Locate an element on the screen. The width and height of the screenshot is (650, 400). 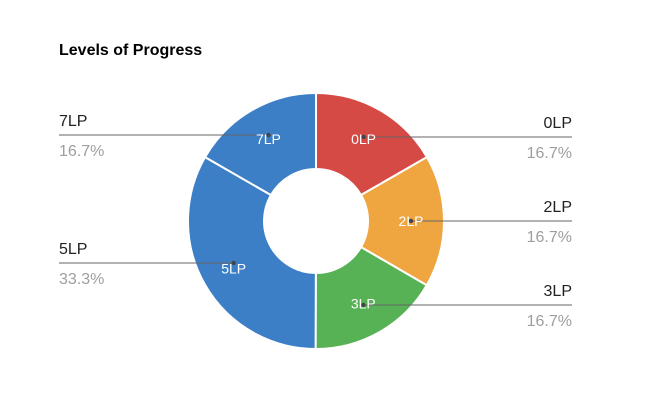
slice-label-2lp: 2LP is located at coordinates (411, 221).